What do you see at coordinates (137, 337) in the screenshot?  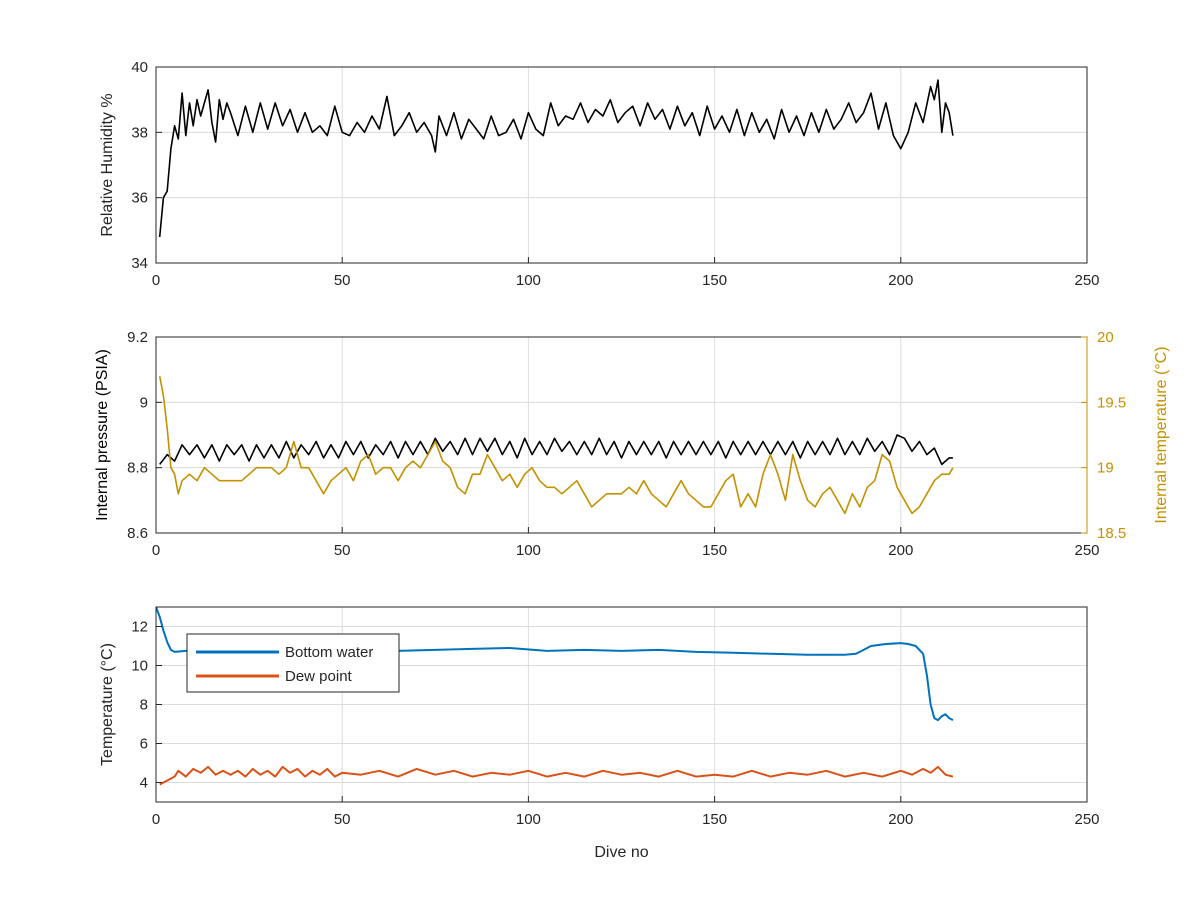 I see `y-tick-label: 9.2` at bounding box center [137, 337].